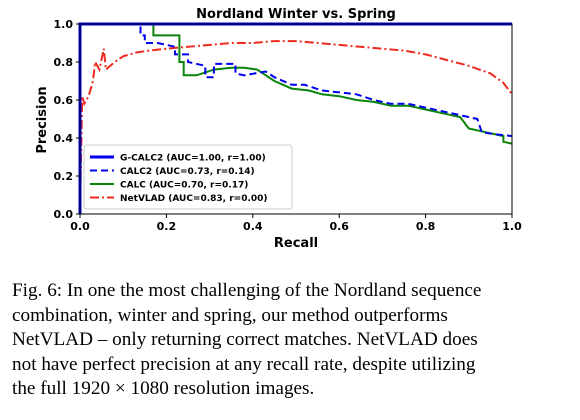 This screenshot has width=580, height=420. Describe the element at coordinates (296, 14) in the screenshot. I see `chart-title: Nordland Winter vs. Spring` at that location.